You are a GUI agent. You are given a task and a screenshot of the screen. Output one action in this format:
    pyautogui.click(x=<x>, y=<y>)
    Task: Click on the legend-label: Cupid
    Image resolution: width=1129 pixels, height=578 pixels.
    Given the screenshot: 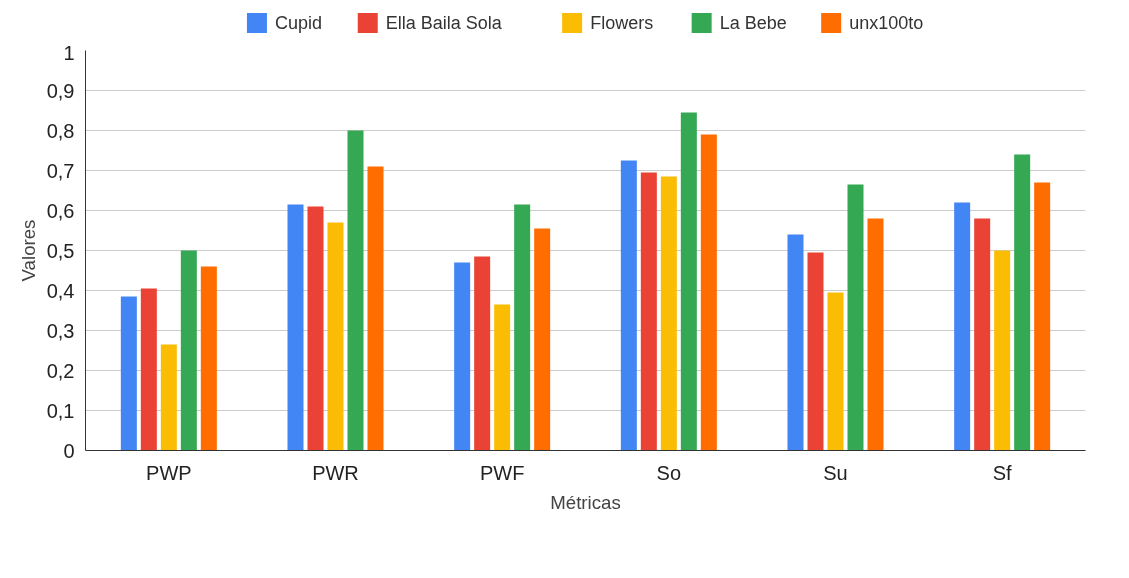 What is the action you would take?
    pyautogui.click(x=298, y=23)
    